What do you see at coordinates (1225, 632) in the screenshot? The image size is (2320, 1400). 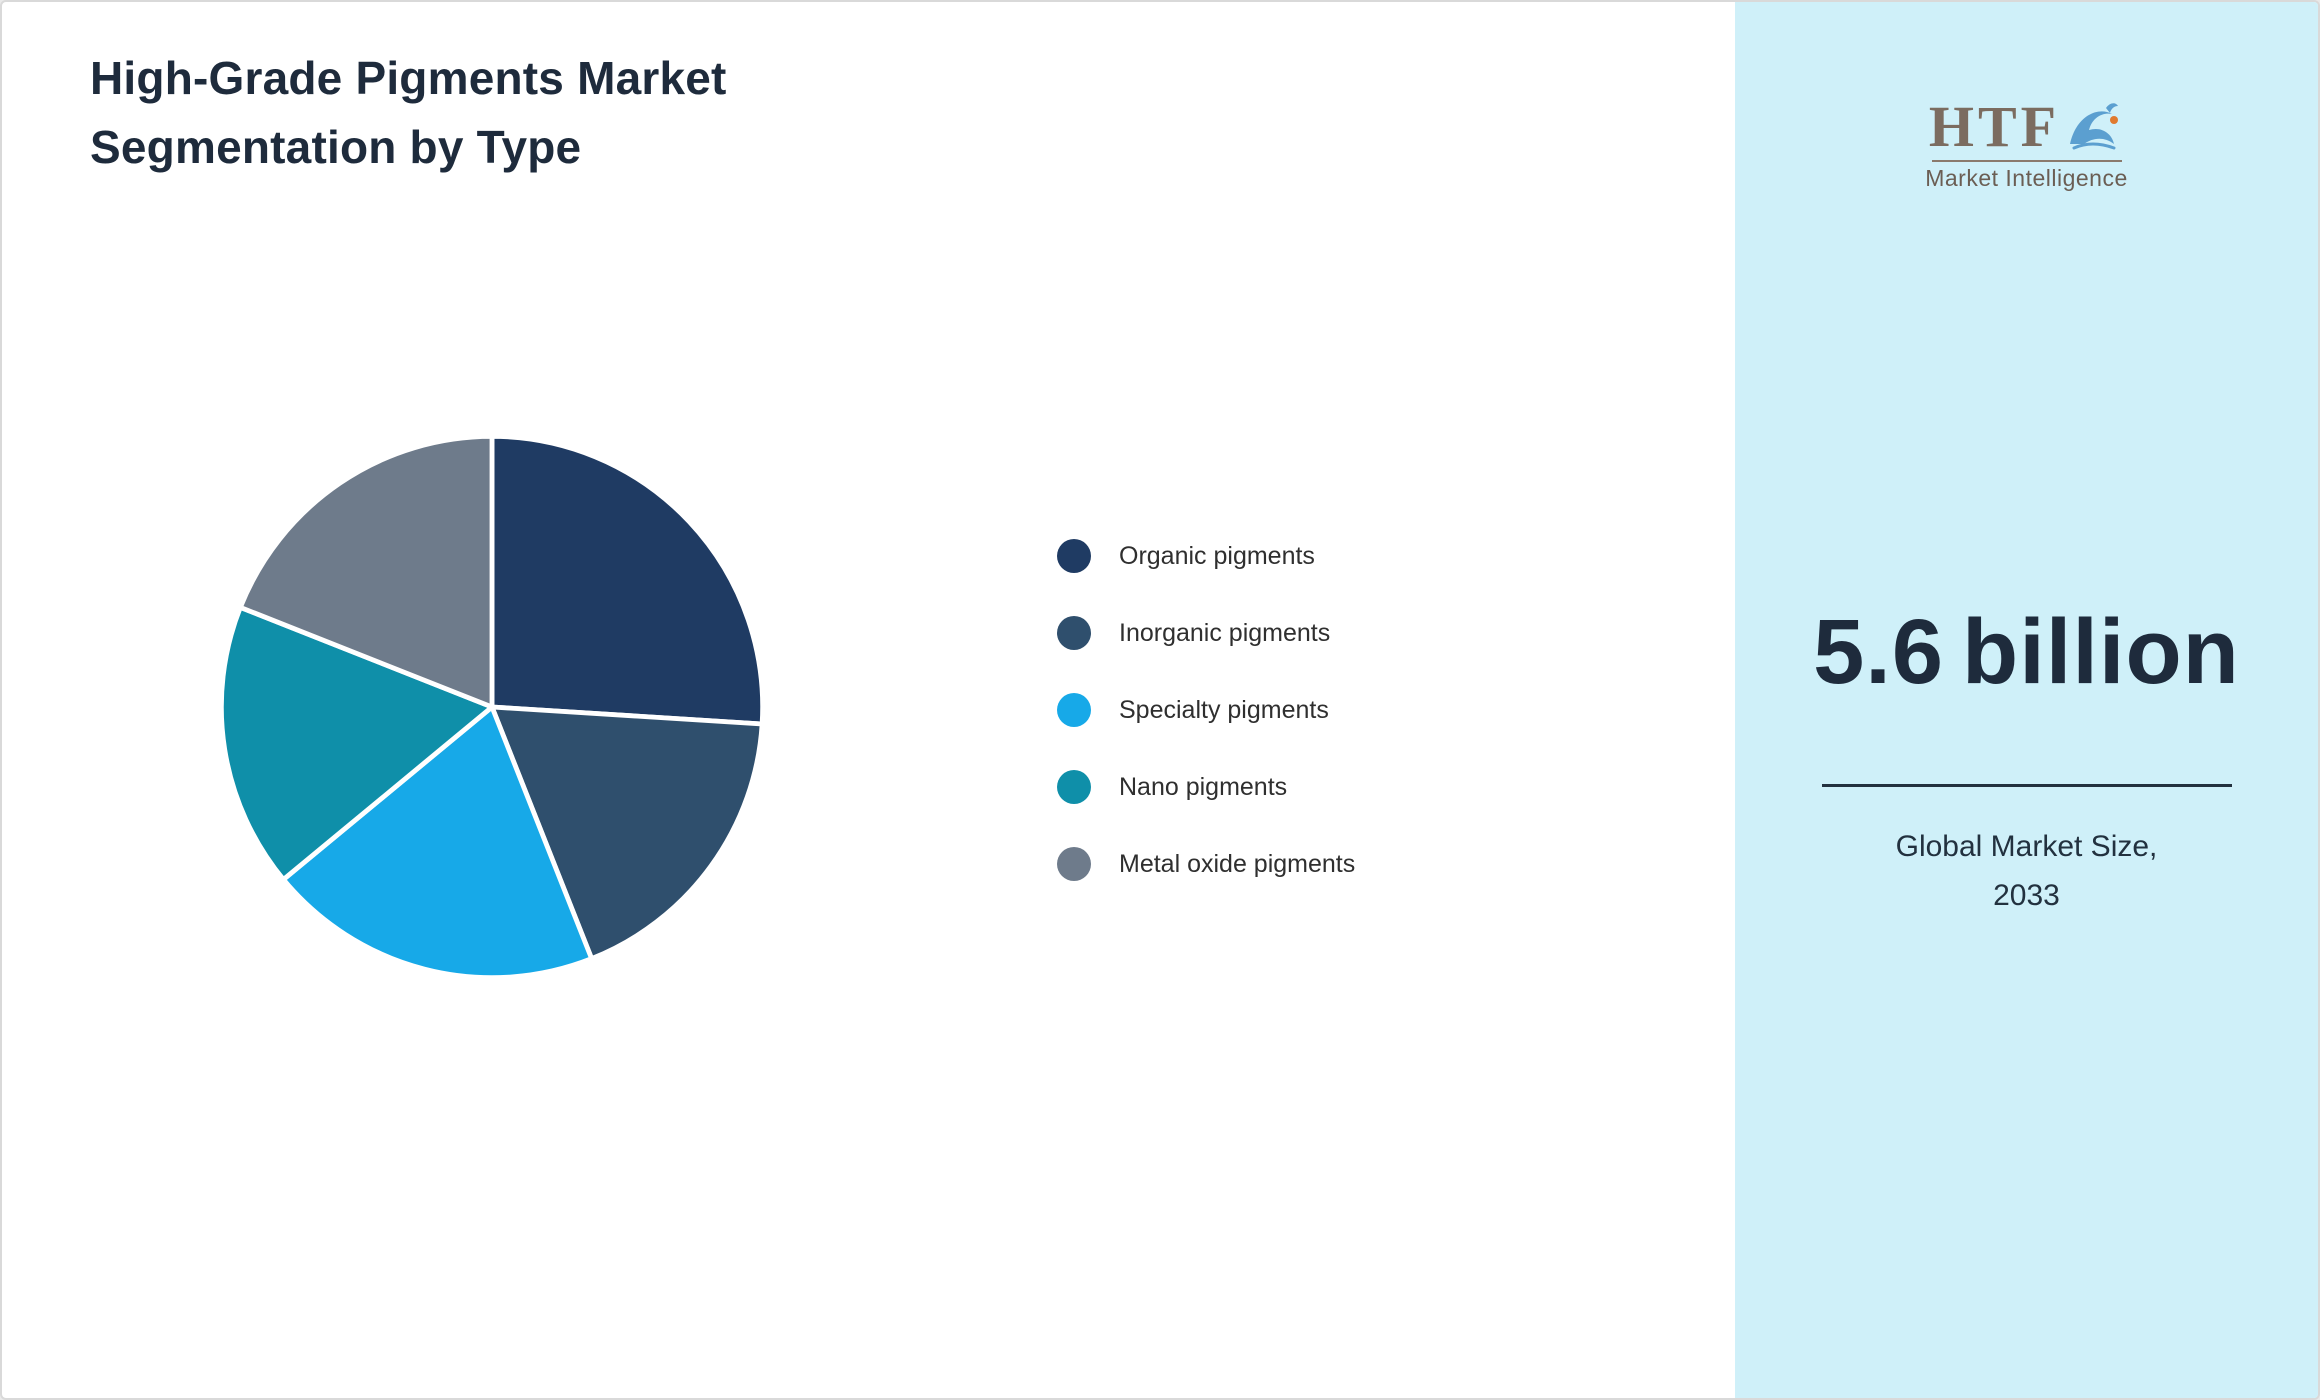 I see `legend-label-inorganic-pigments: Inorganic pigments` at bounding box center [1225, 632].